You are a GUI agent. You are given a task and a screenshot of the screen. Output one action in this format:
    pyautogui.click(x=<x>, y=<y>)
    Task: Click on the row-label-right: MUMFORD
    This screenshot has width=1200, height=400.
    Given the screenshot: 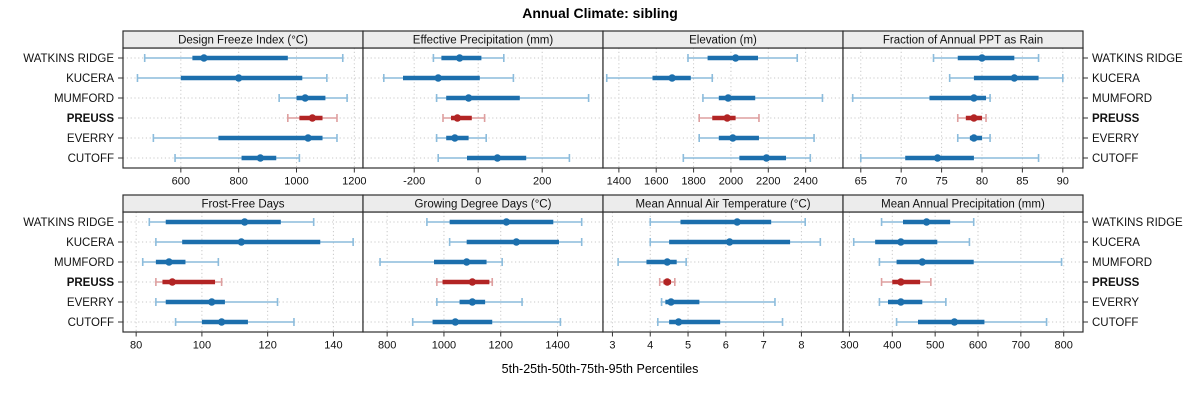 What is the action you would take?
    pyautogui.click(x=1122, y=263)
    